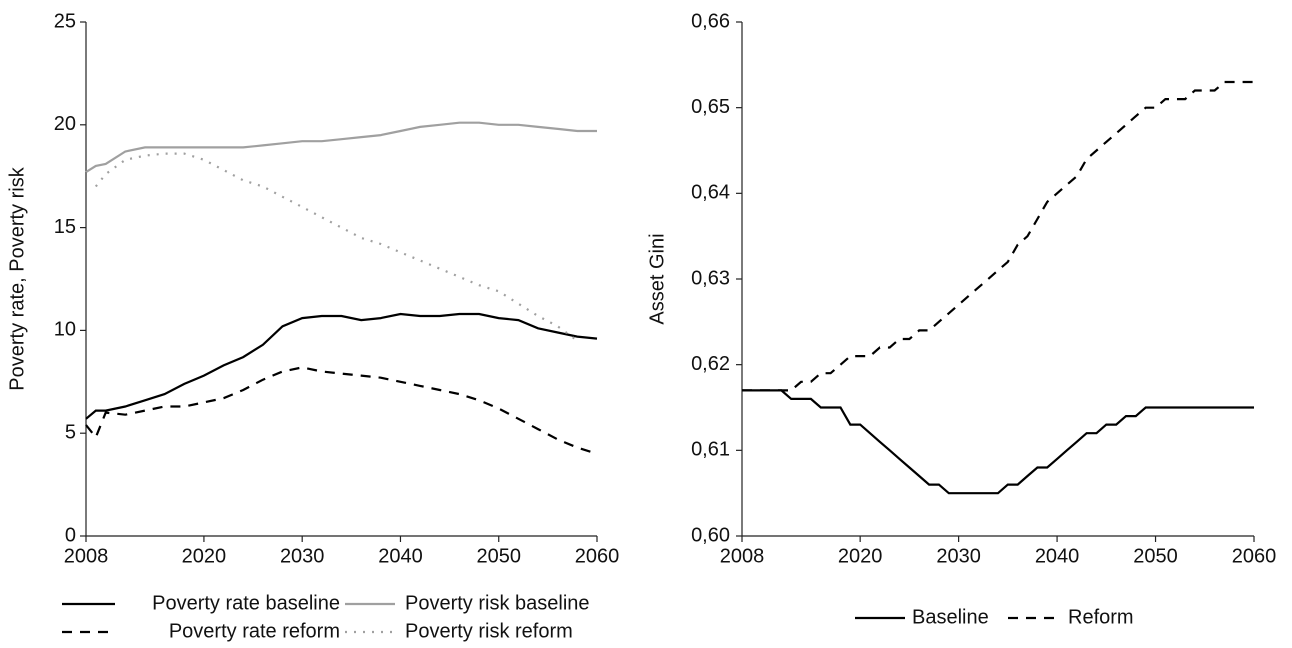 The height and width of the screenshot is (648, 1292). Describe the element at coordinates (70, 535) in the screenshot. I see `y-tick-label: 0` at that location.